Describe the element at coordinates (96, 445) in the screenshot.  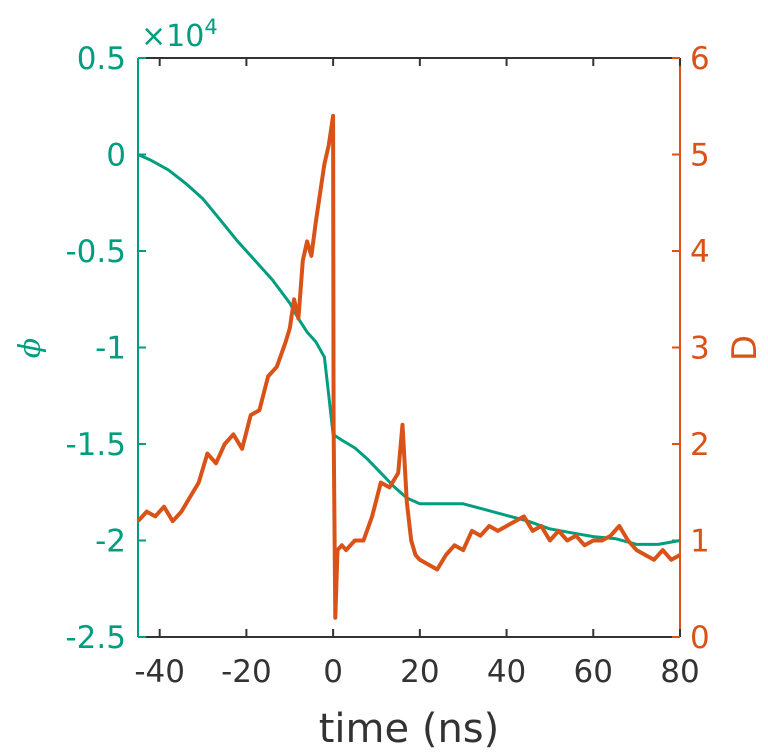
I see `left-y-tick-label: -1.5` at that location.